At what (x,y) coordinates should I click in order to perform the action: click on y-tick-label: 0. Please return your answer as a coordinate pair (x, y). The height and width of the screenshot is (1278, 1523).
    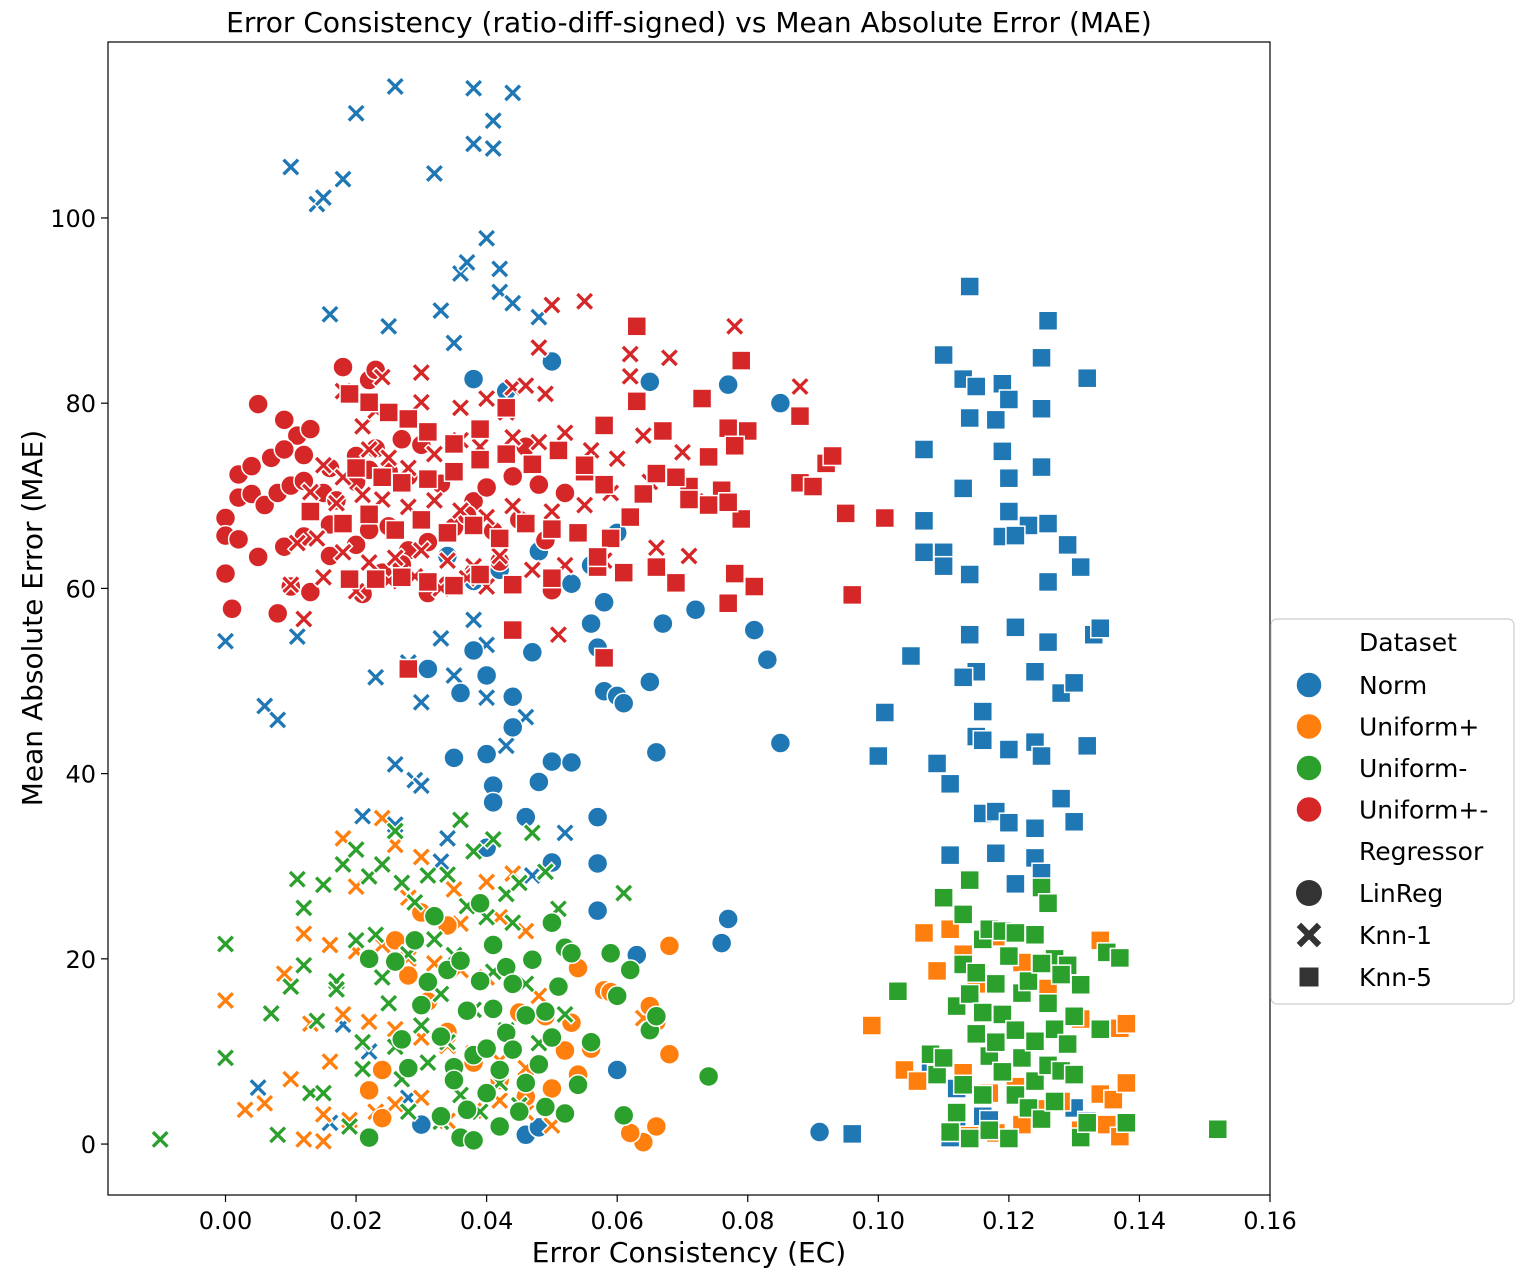
    Looking at the image, I should click on (88, 1145).